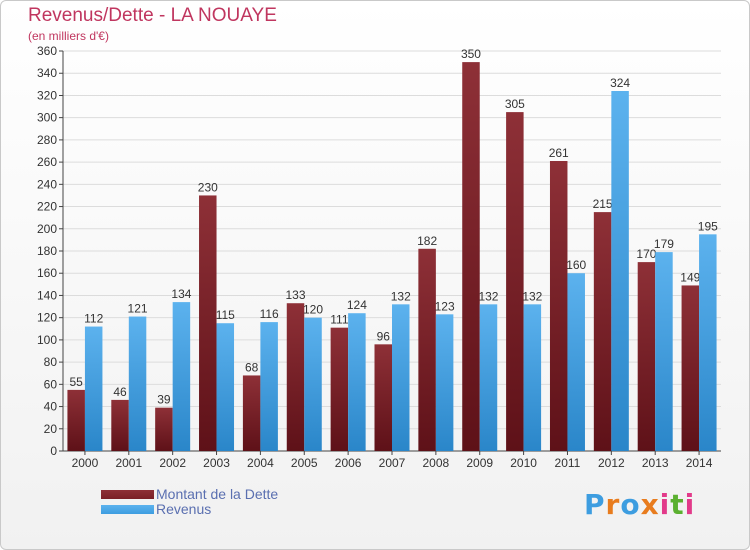  What do you see at coordinates (216, 463) in the screenshot?
I see `x-tick-label: 2003` at bounding box center [216, 463].